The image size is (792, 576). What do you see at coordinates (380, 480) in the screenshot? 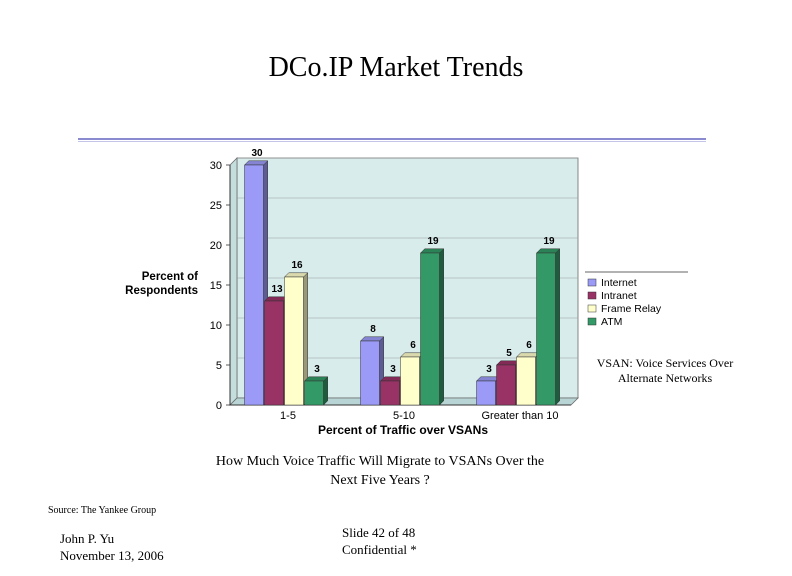
I see `caption-line2: Next Five Years ?` at bounding box center [380, 480].